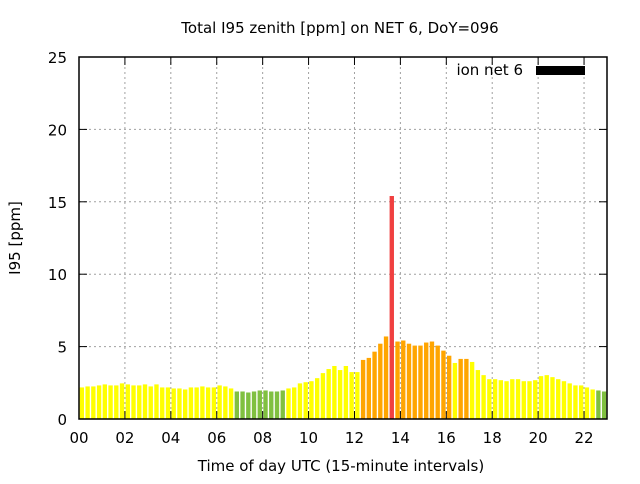 This screenshot has height=484, width=640. I want to click on y-tick-label: 10, so click(57, 275).